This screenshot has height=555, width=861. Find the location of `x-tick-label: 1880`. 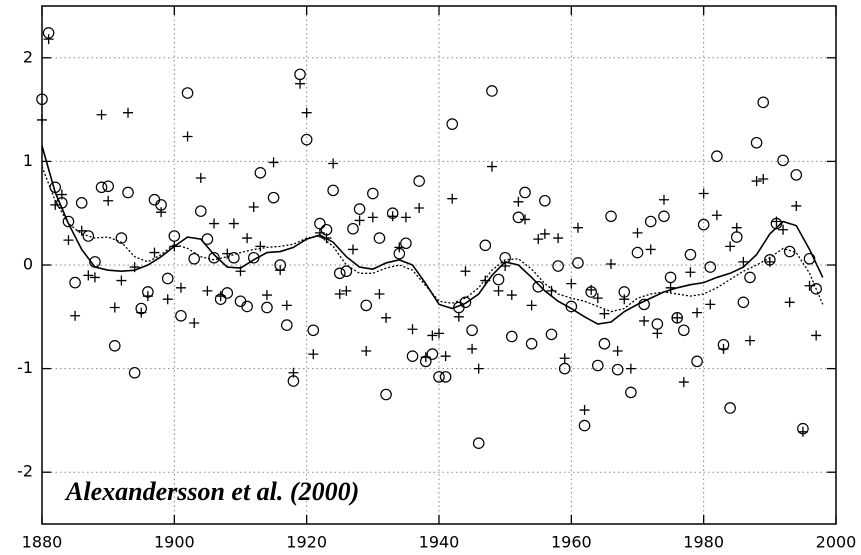

x-tick-label: 1880 is located at coordinates (42, 542).